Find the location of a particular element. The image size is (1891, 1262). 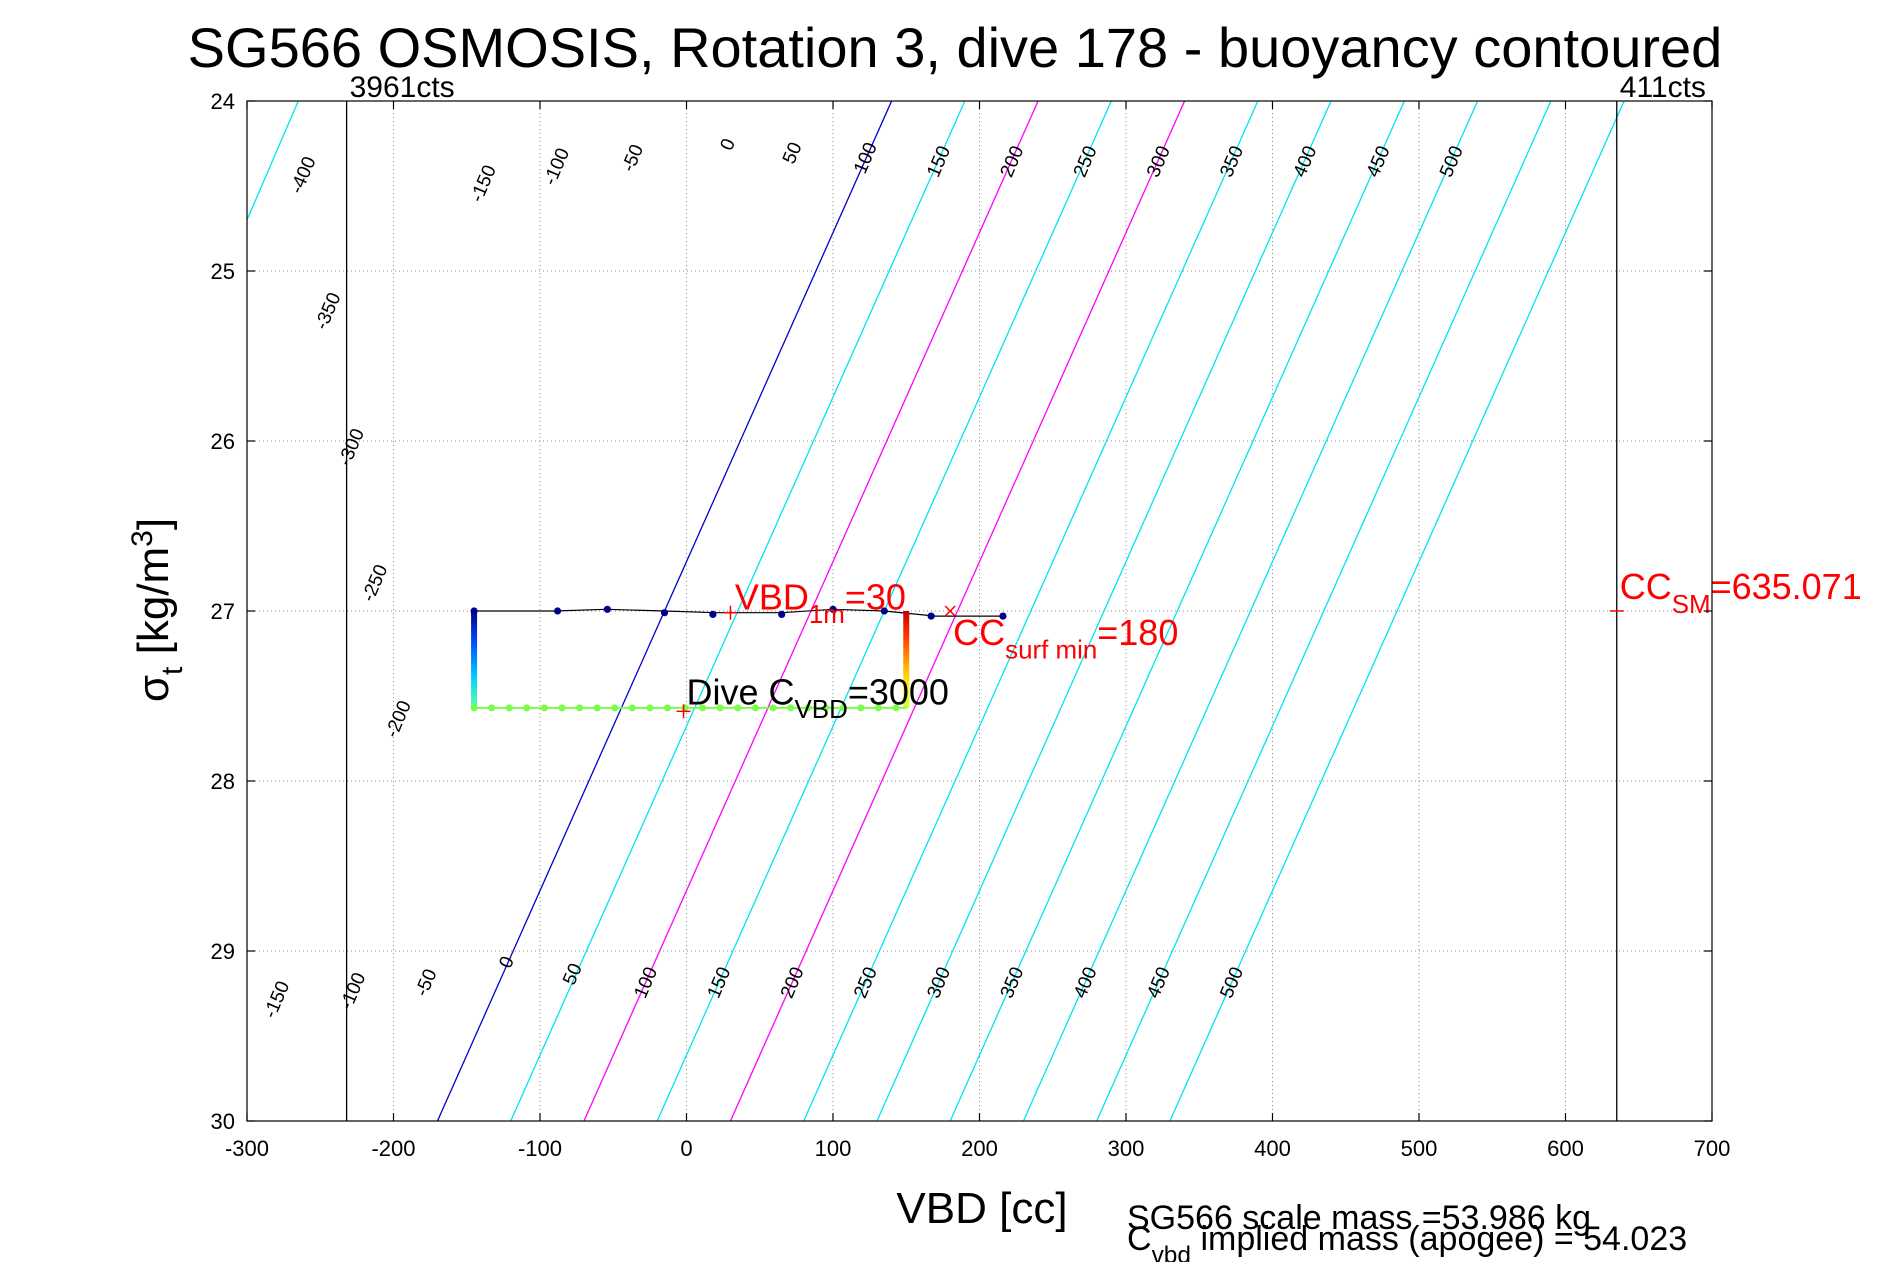

y-tick-label: 30 is located at coordinates (223, 1121).